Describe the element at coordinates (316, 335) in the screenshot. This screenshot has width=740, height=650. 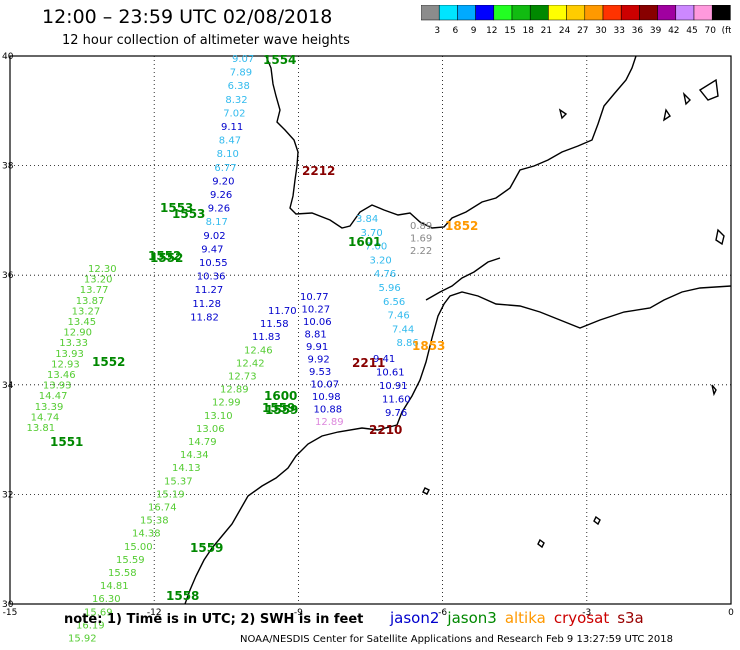
I see `wave-height-value: 8.81` at that location.